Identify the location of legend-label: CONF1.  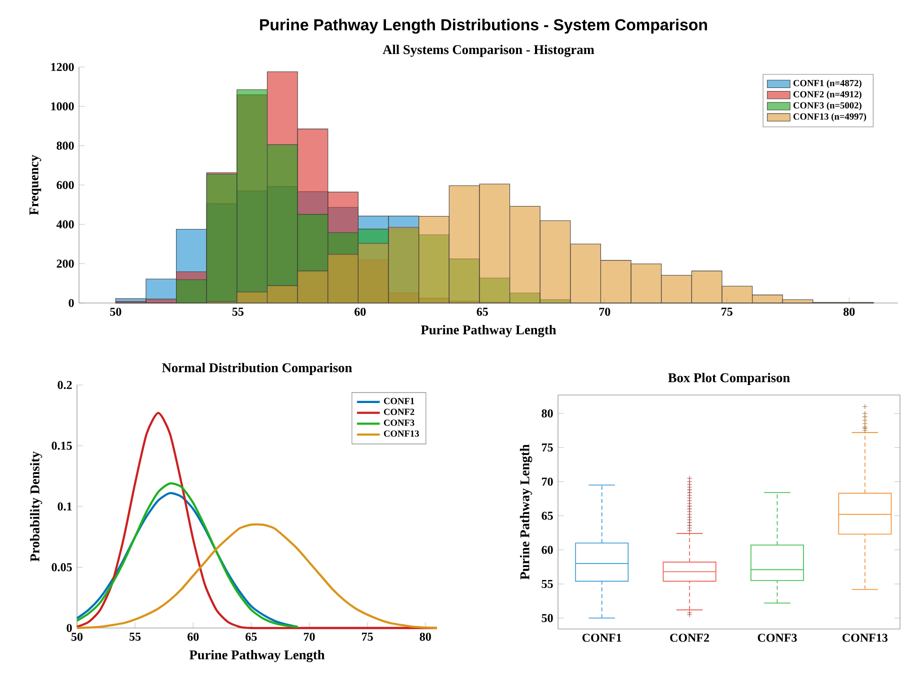
(399, 401).